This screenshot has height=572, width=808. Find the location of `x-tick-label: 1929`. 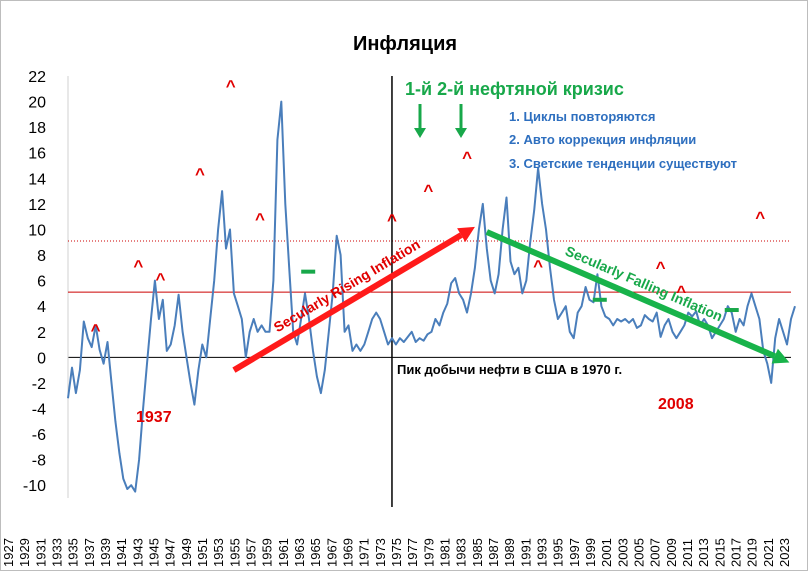

x-tick-label: 1929 is located at coordinates (24, 552).